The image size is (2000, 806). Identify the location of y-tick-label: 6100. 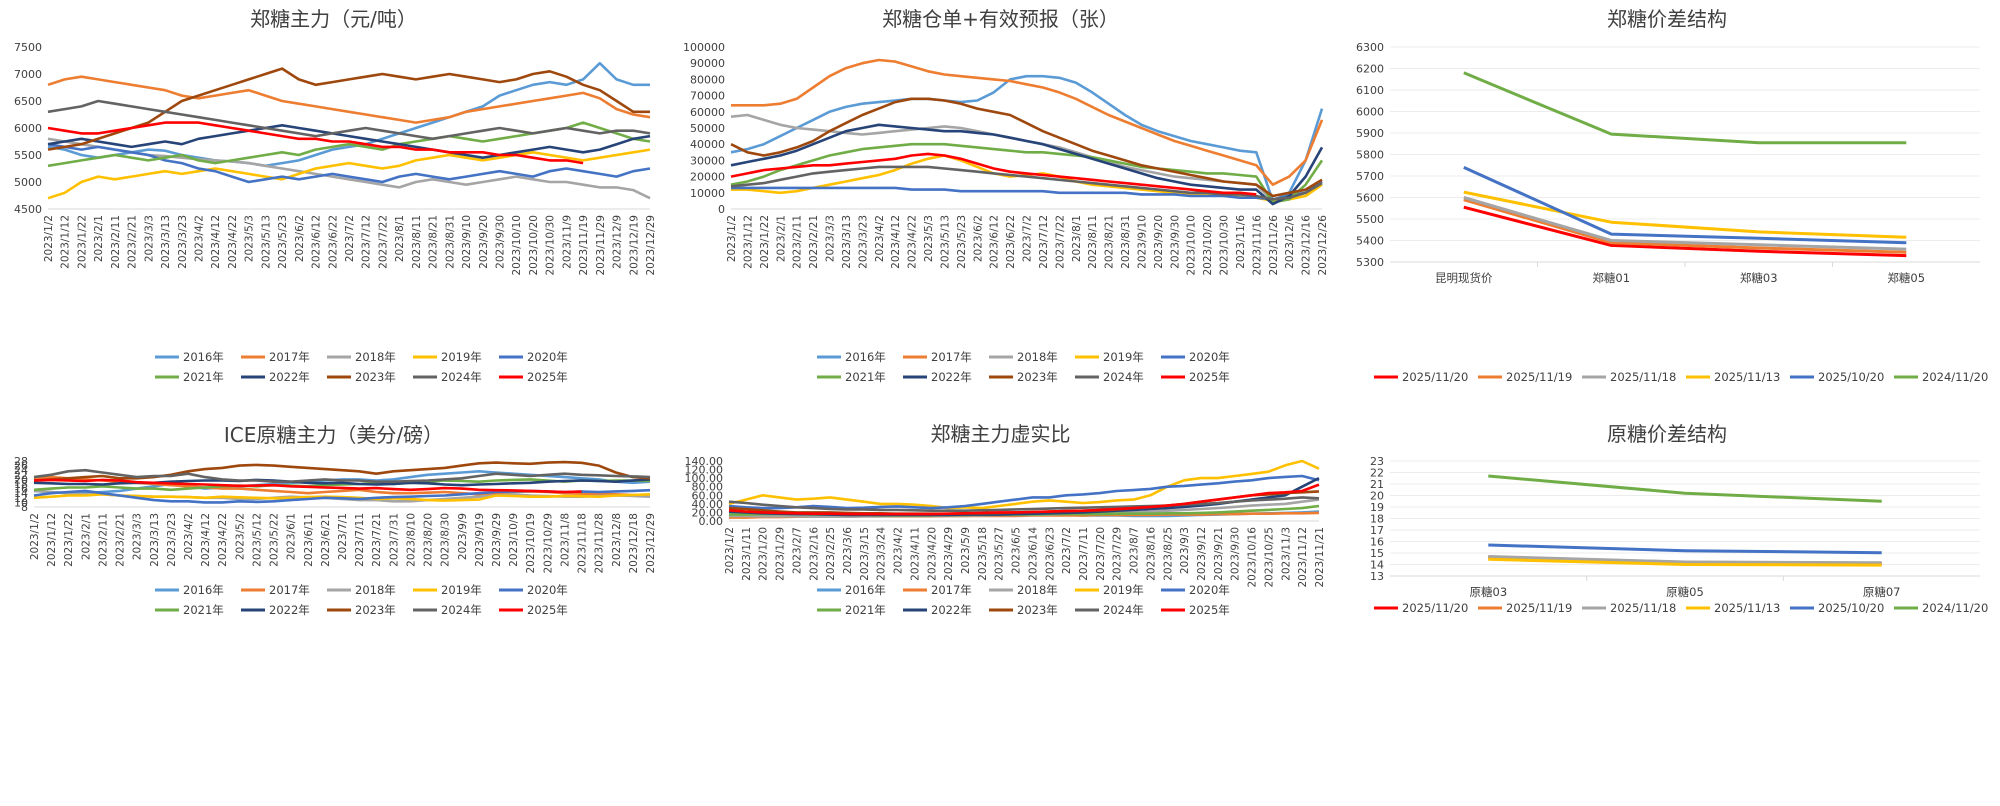
(1370, 90).